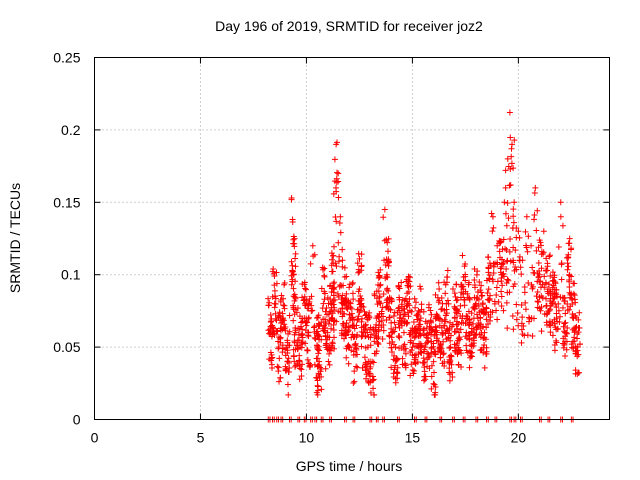  I want to click on x-tick-label: 0, so click(95, 438).